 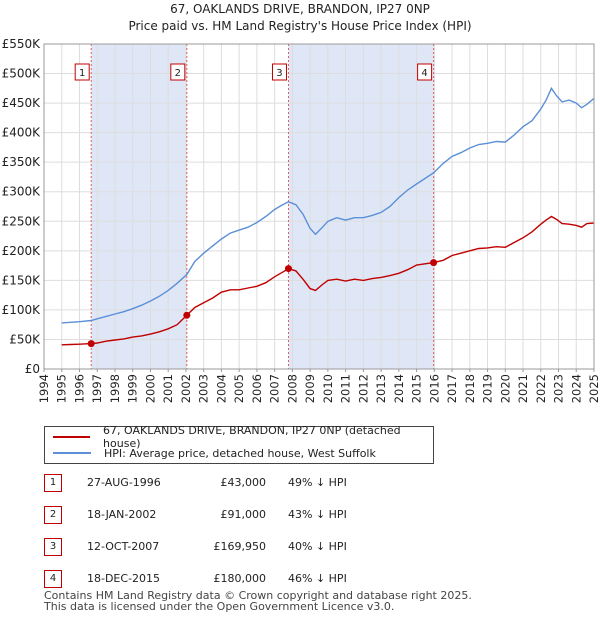 What do you see at coordinates (22, 133) in the screenshot?
I see `y-tick-label: £400K` at bounding box center [22, 133].